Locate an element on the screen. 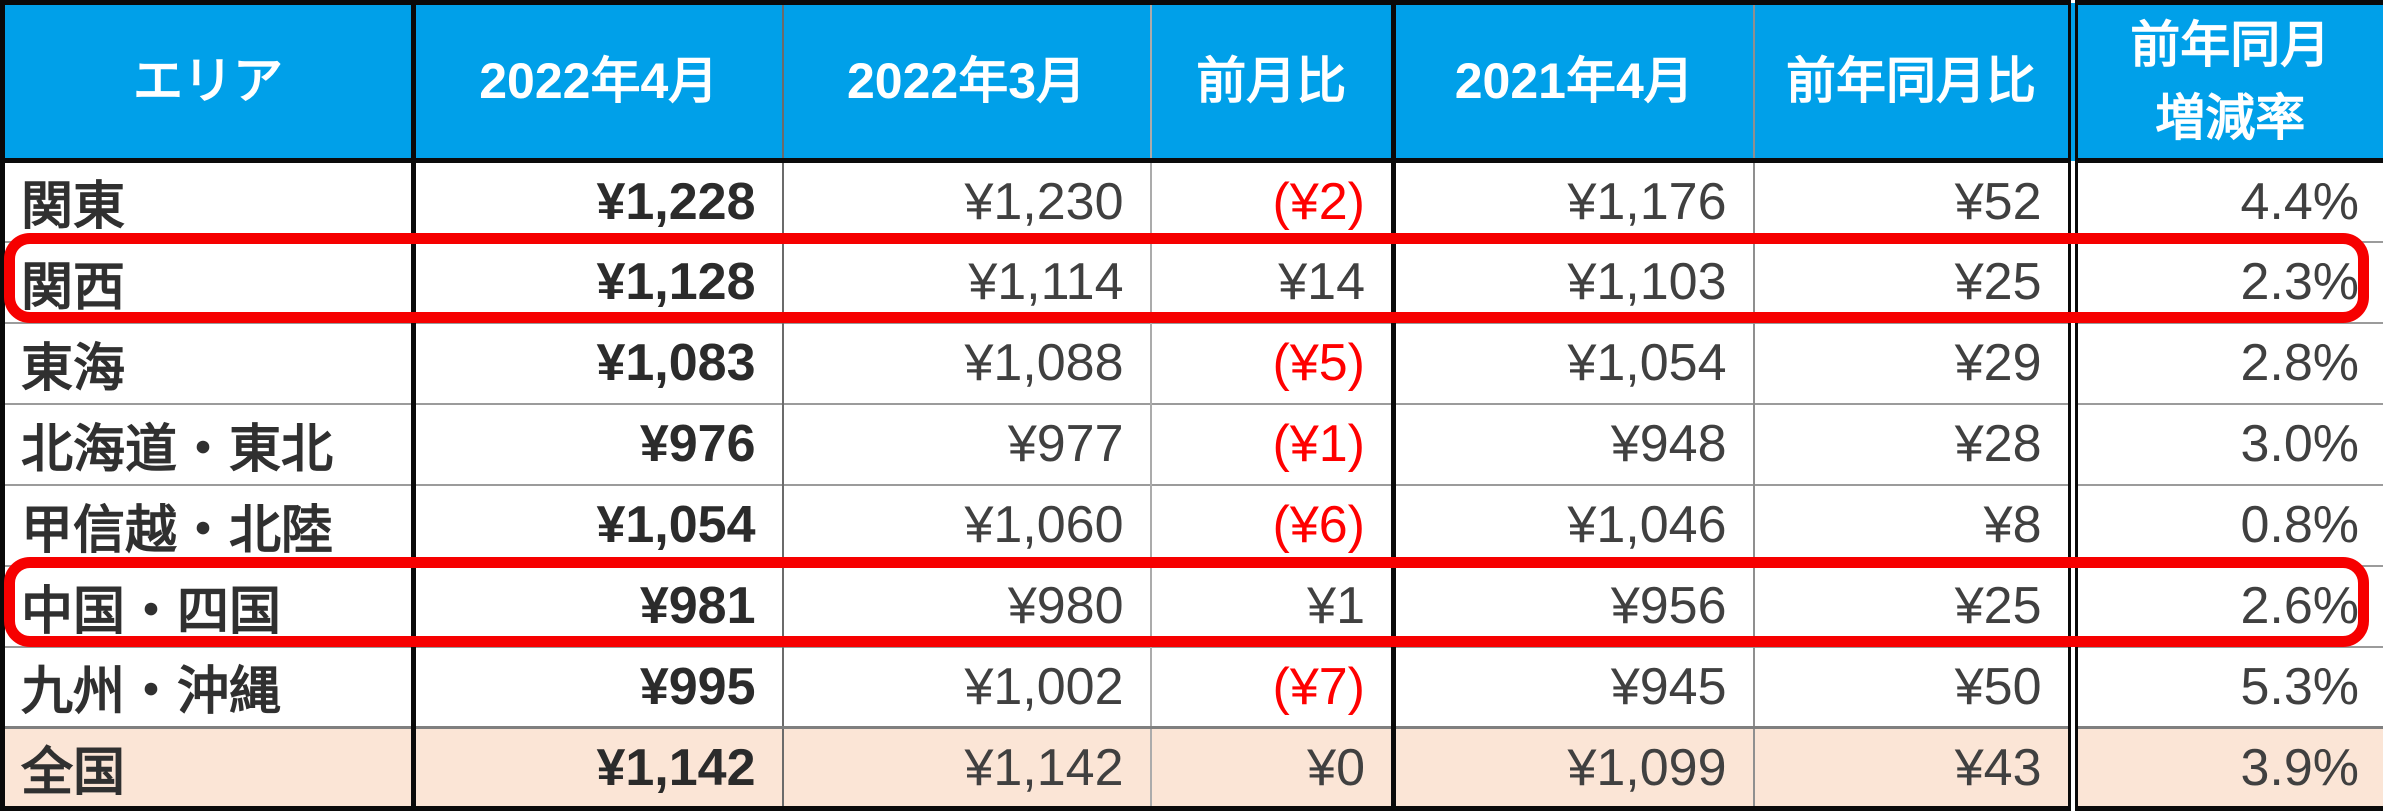 This screenshot has width=2383, height=811. yoy-rate-cell: 2.6% is located at coordinates (2225, 605).